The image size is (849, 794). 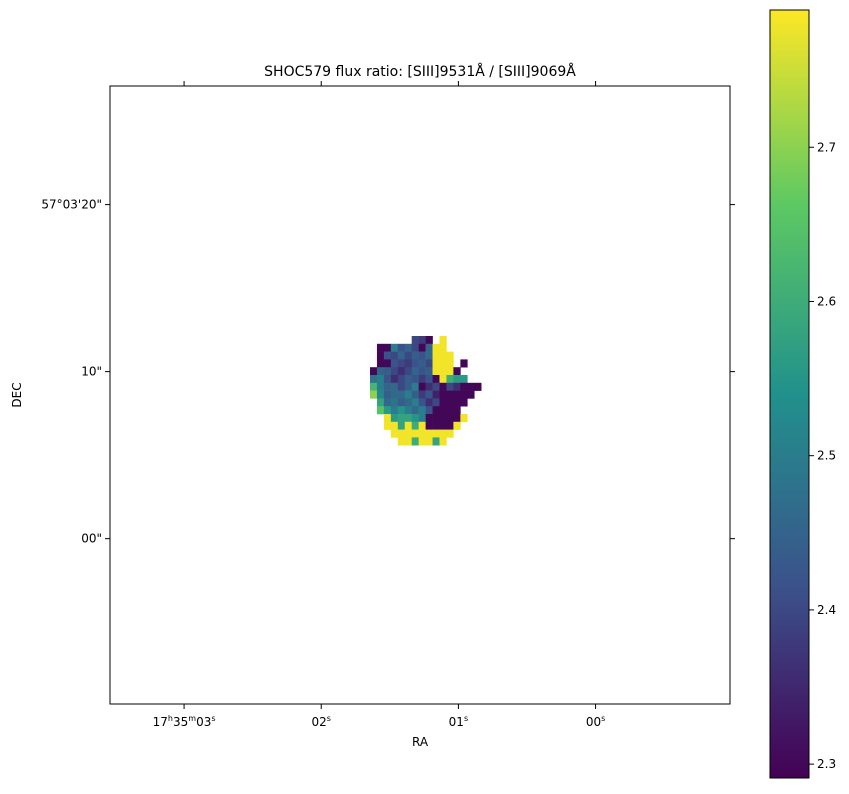 What do you see at coordinates (71, 205) in the screenshot?
I see `y-tick-label: 57°03'20"` at bounding box center [71, 205].